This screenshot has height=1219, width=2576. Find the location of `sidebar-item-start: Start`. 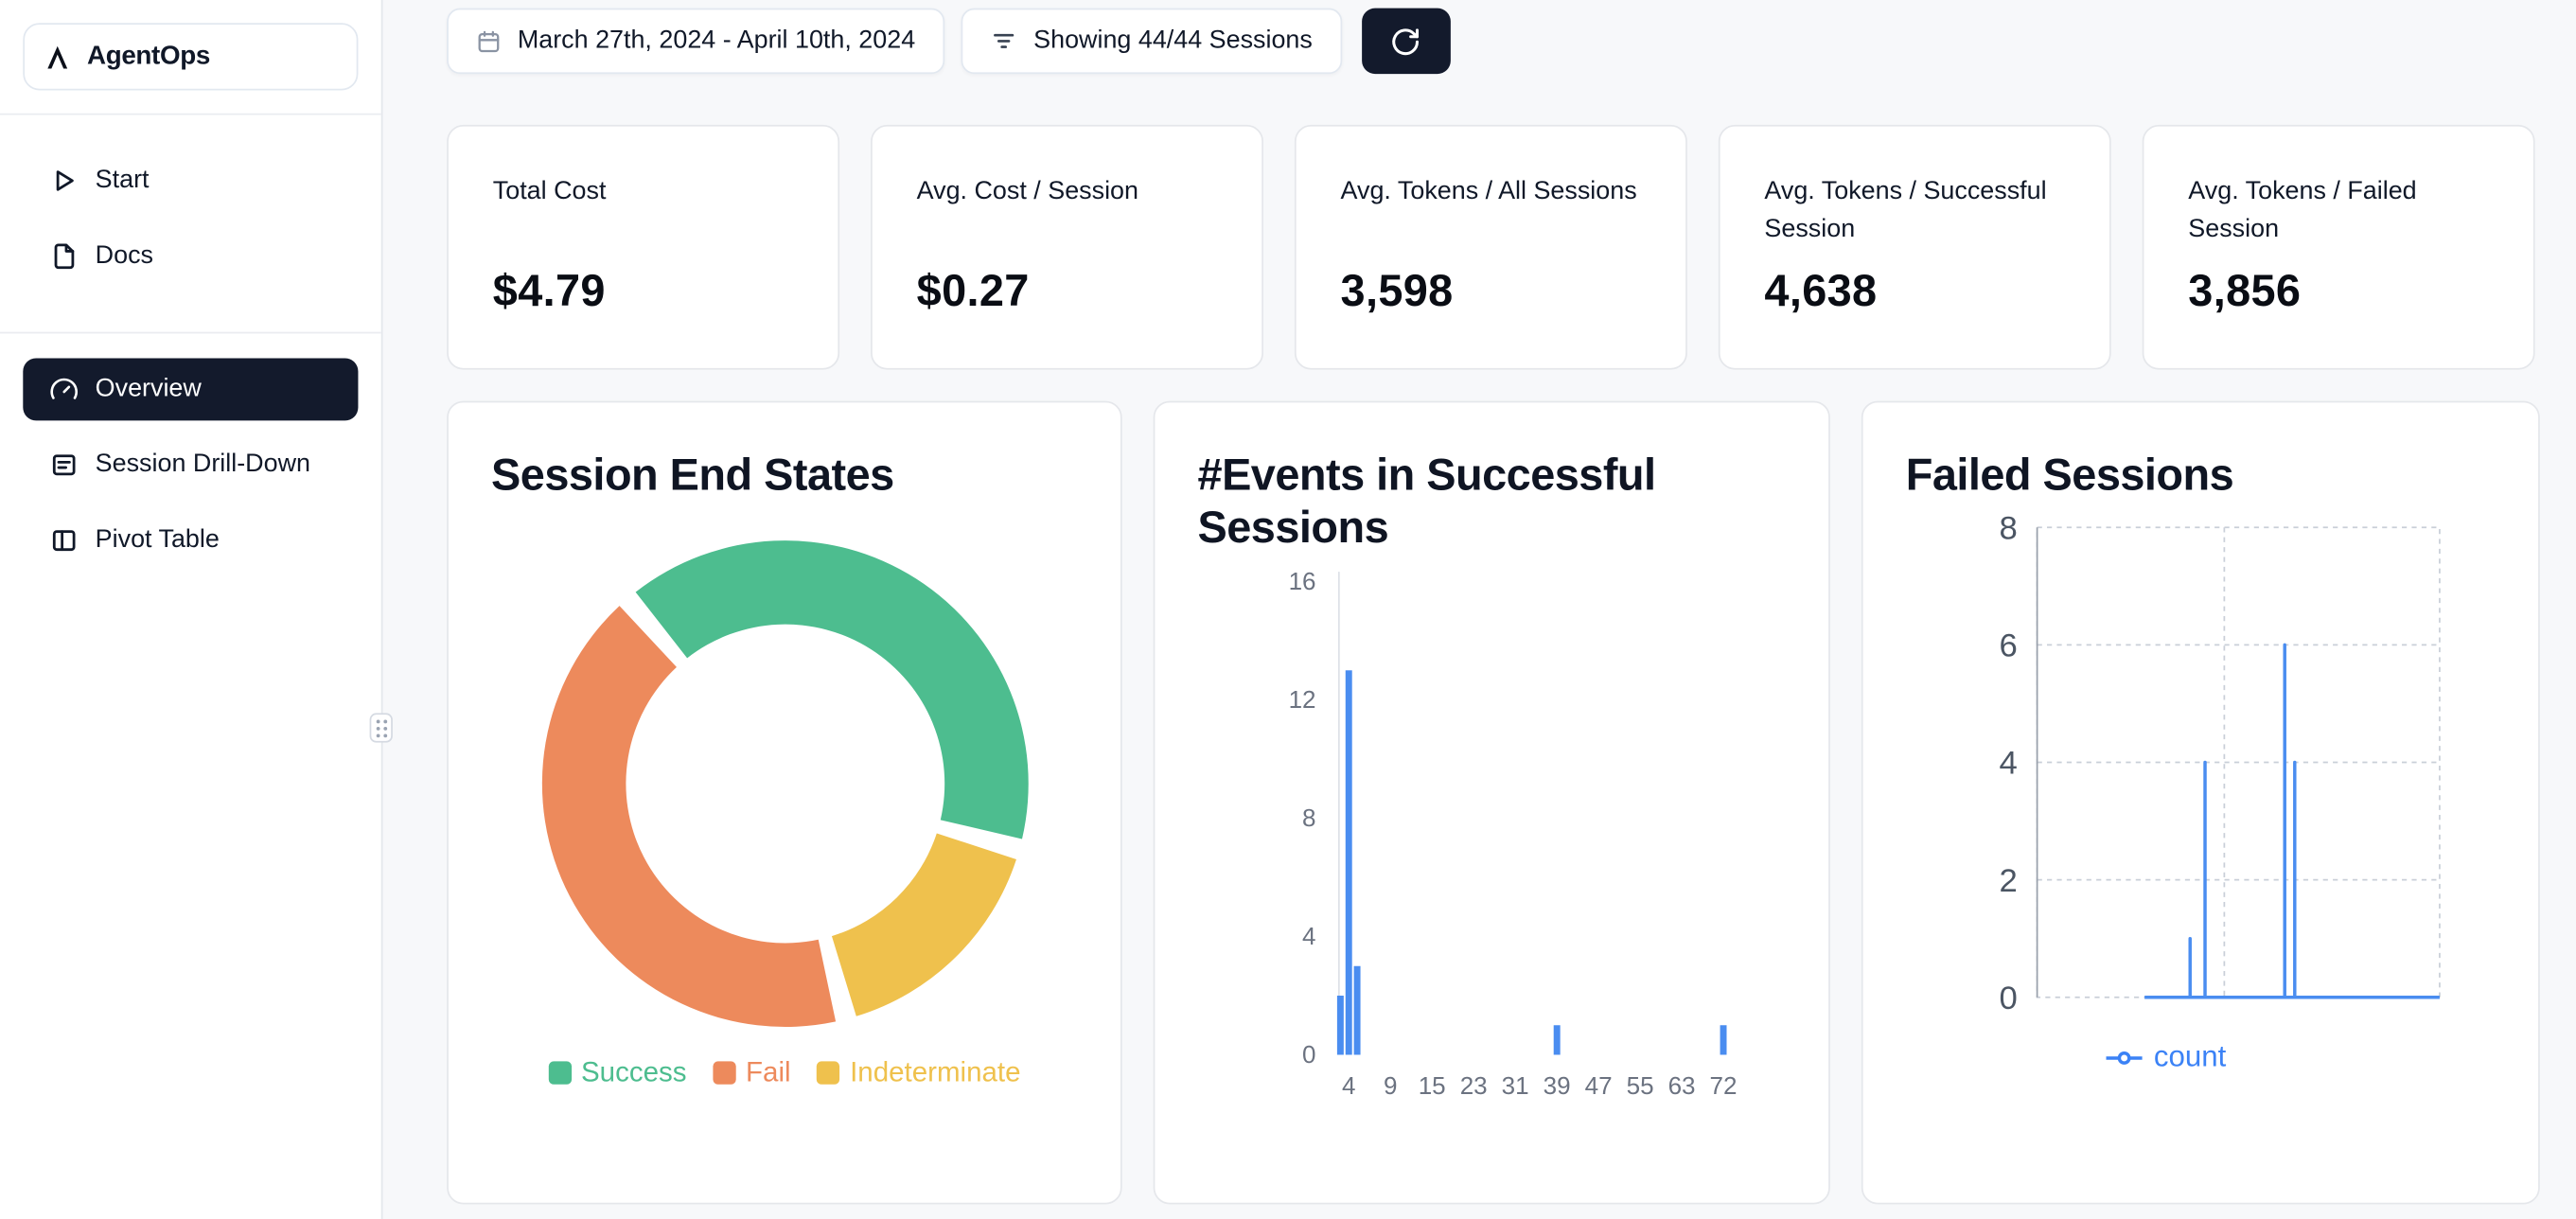

sidebar-item-start: Start is located at coordinates (190, 180).